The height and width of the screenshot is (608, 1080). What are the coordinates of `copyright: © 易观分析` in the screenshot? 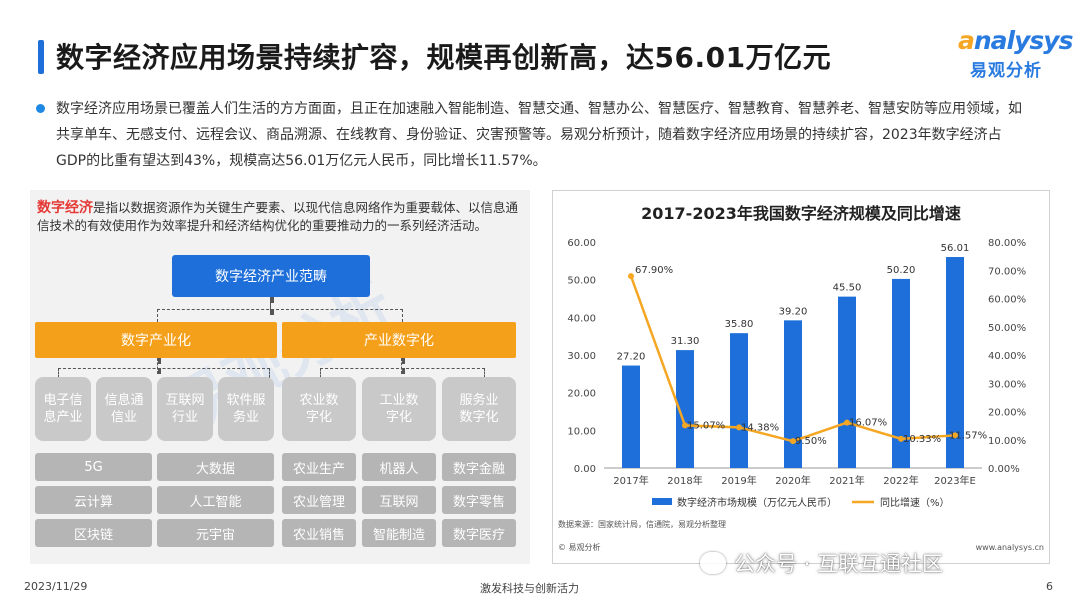 It's located at (579, 547).